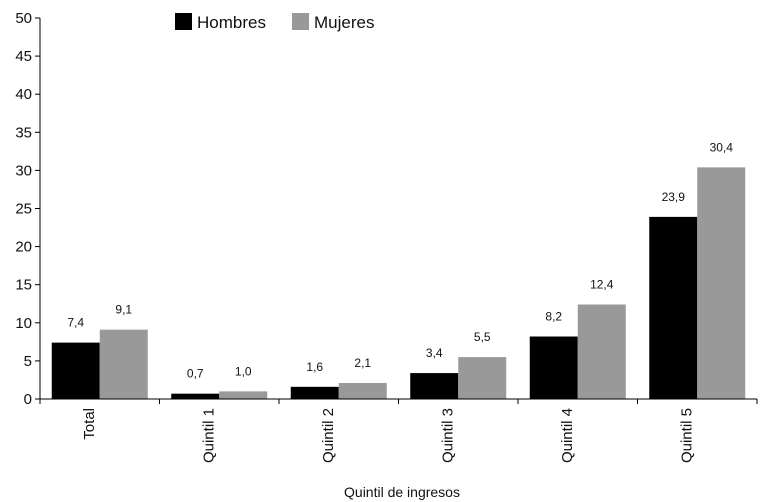 The height and width of the screenshot is (502, 765). What do you see at coordinates (447, 435) in the screenshot?
I see `x-tick-label: Quintil 3` at bounding box center [447, 435].